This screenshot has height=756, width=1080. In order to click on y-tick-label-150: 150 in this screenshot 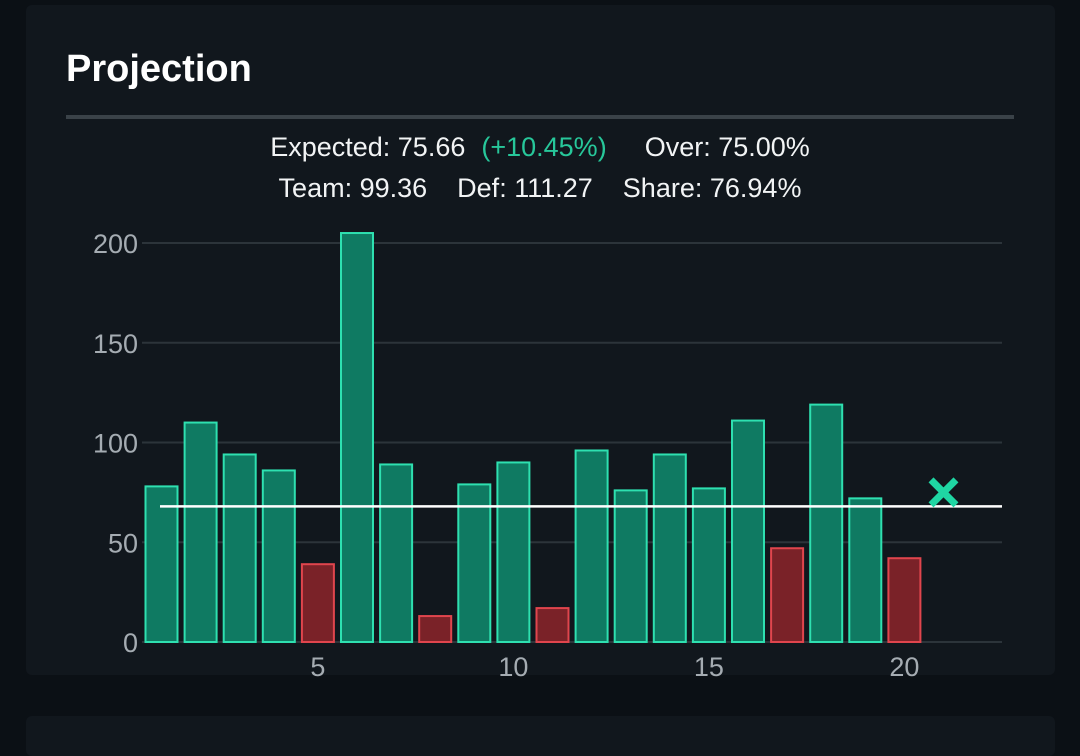, I will do `click(115, 344)`.